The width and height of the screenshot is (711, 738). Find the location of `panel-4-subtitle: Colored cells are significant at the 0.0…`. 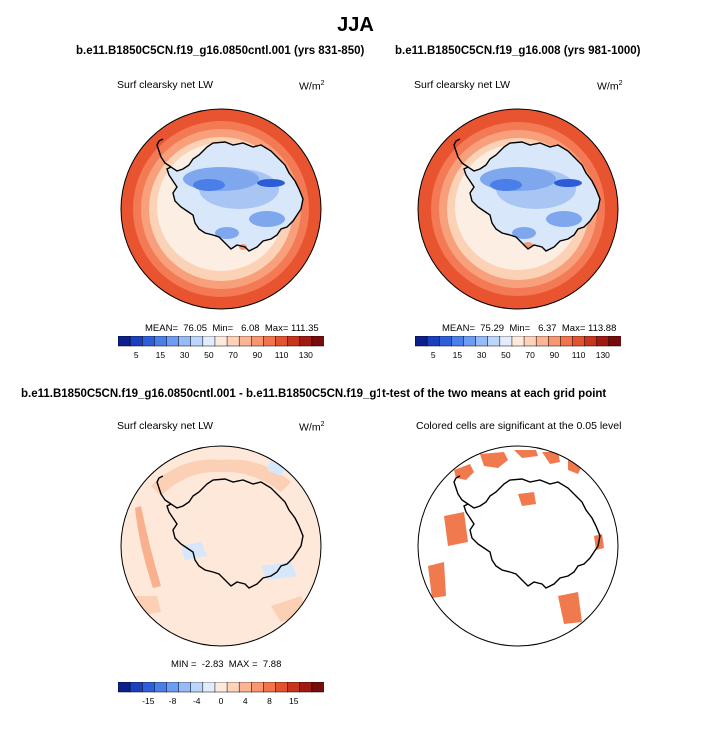

panel-4-subtitle: Colored cells are significant at the 0.0… is located at coordinates (519, 426).